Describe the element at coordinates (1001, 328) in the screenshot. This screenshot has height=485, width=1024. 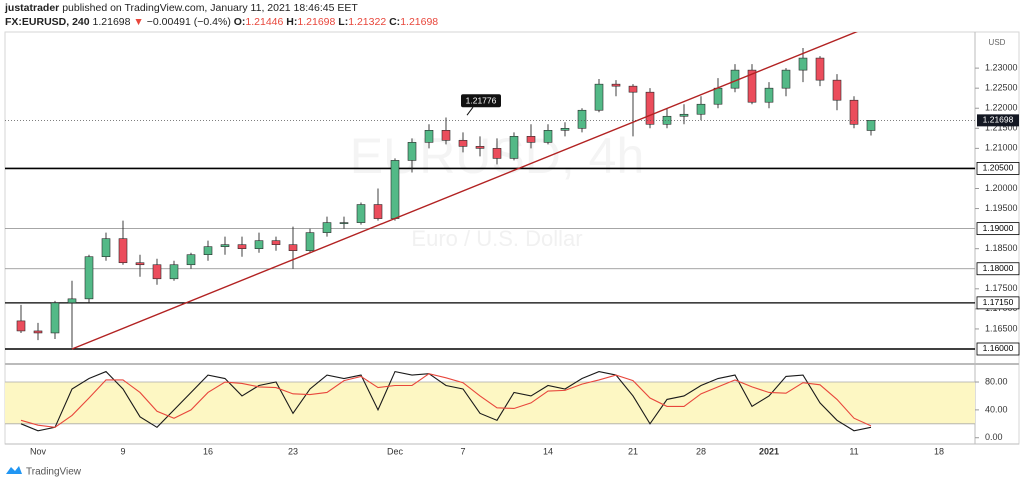
I see `y-tick-label: 1.16500` at that location.